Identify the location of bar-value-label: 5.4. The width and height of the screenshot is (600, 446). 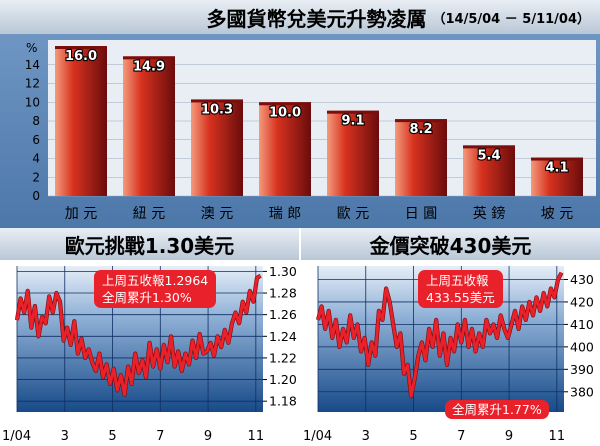
(488, 155).